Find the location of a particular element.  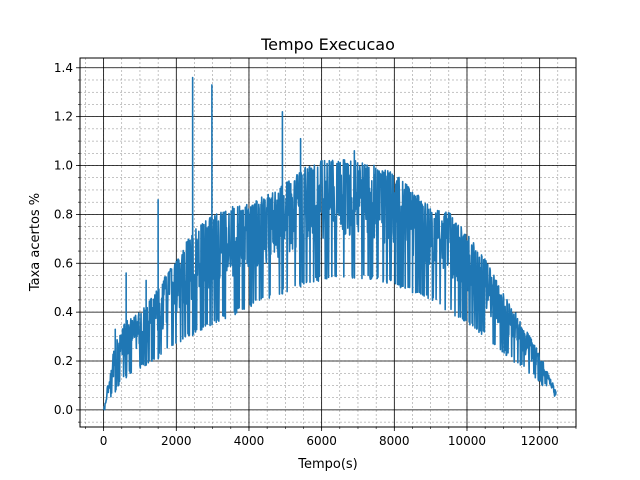

y-axis-label: Taxa acertos % is located at coordinates (35, 242).